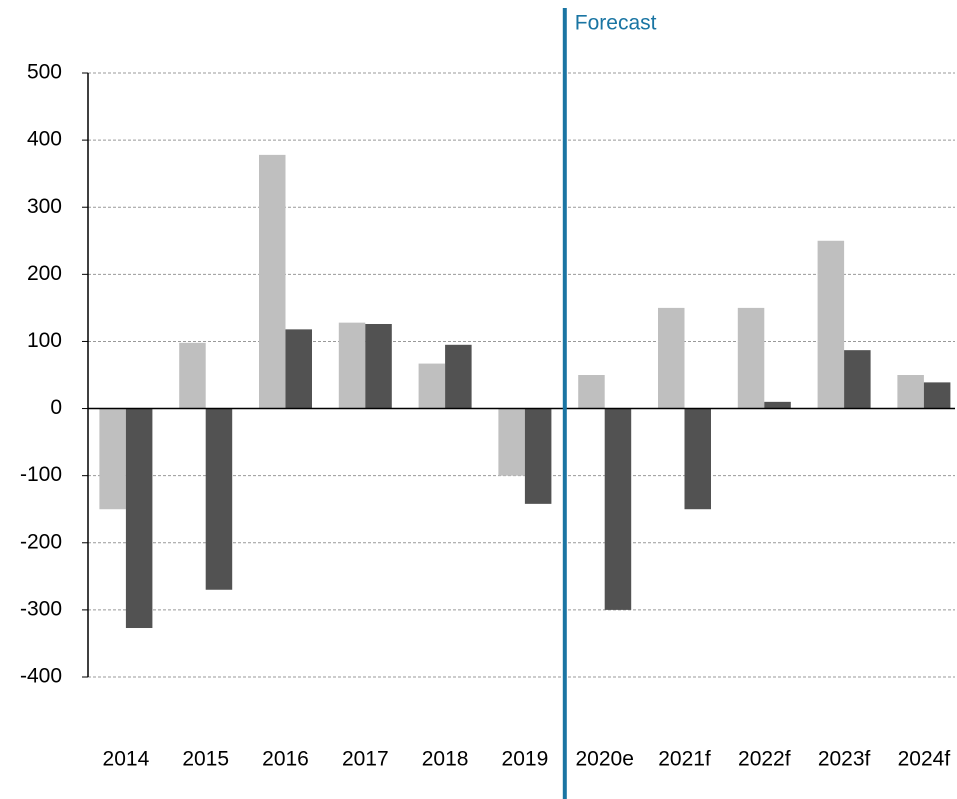 The image size is (957, 799). I want to click on x-tick-label: 2020e, so click(604, 759).